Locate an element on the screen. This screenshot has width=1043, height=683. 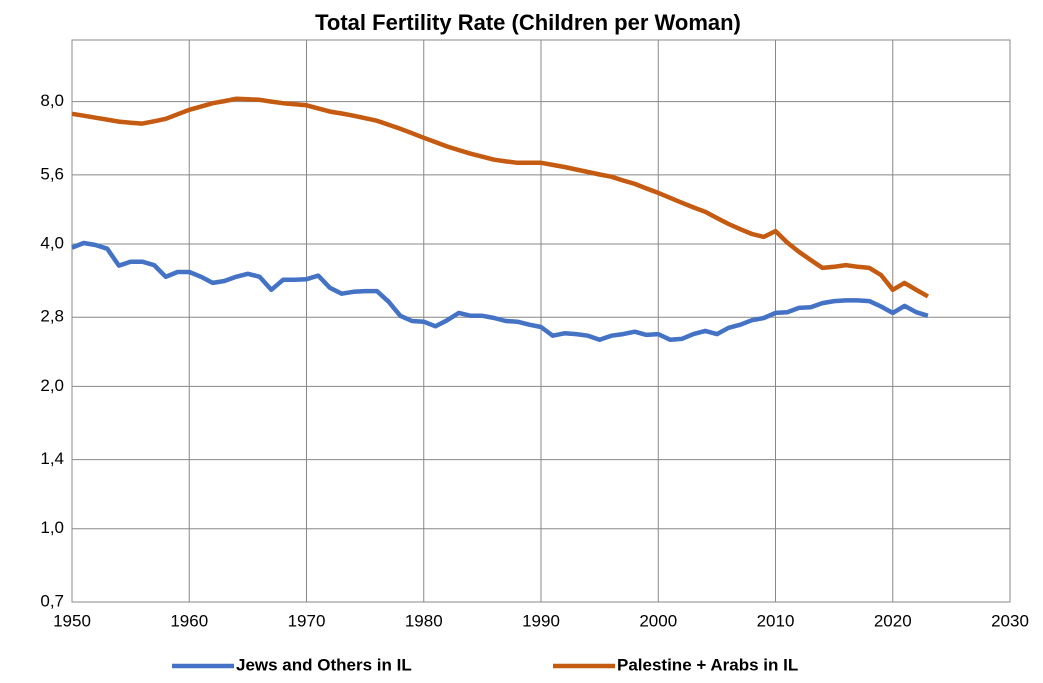
y-tick-label: 2,8 is located at coordinates (52, 316).